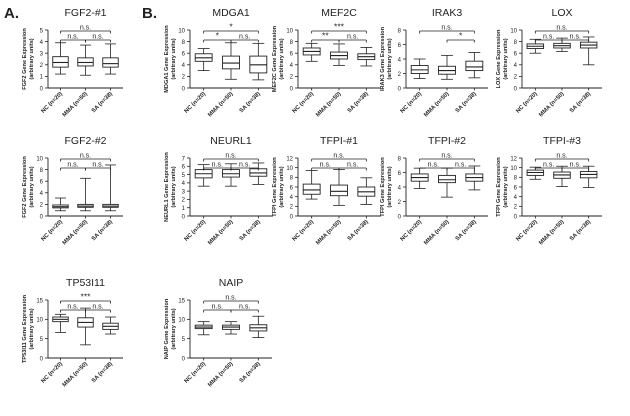 Image resolution: width=630 pixels, height=416 pixels. I want to click on chart-title: TFPI-#2, so click(447, 141).